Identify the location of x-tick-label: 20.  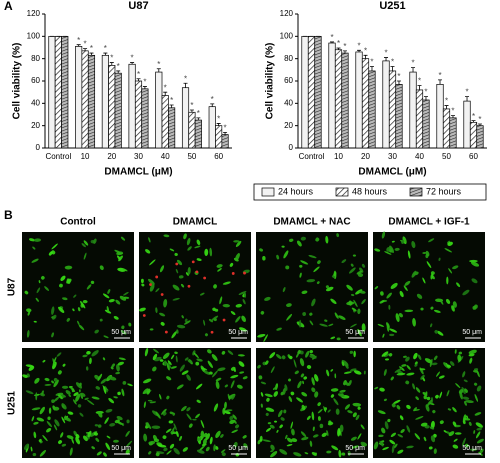
(111, 156).